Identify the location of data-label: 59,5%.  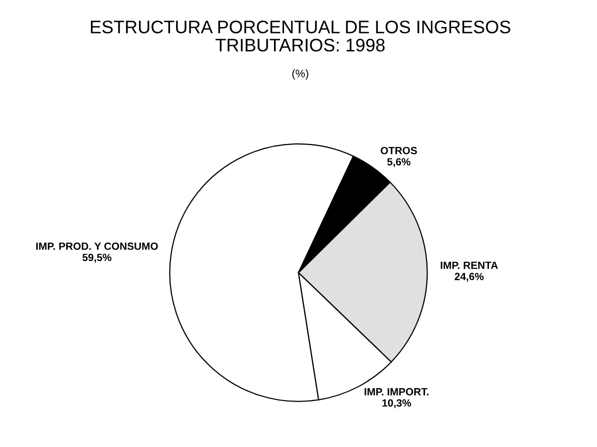
(97, 258).